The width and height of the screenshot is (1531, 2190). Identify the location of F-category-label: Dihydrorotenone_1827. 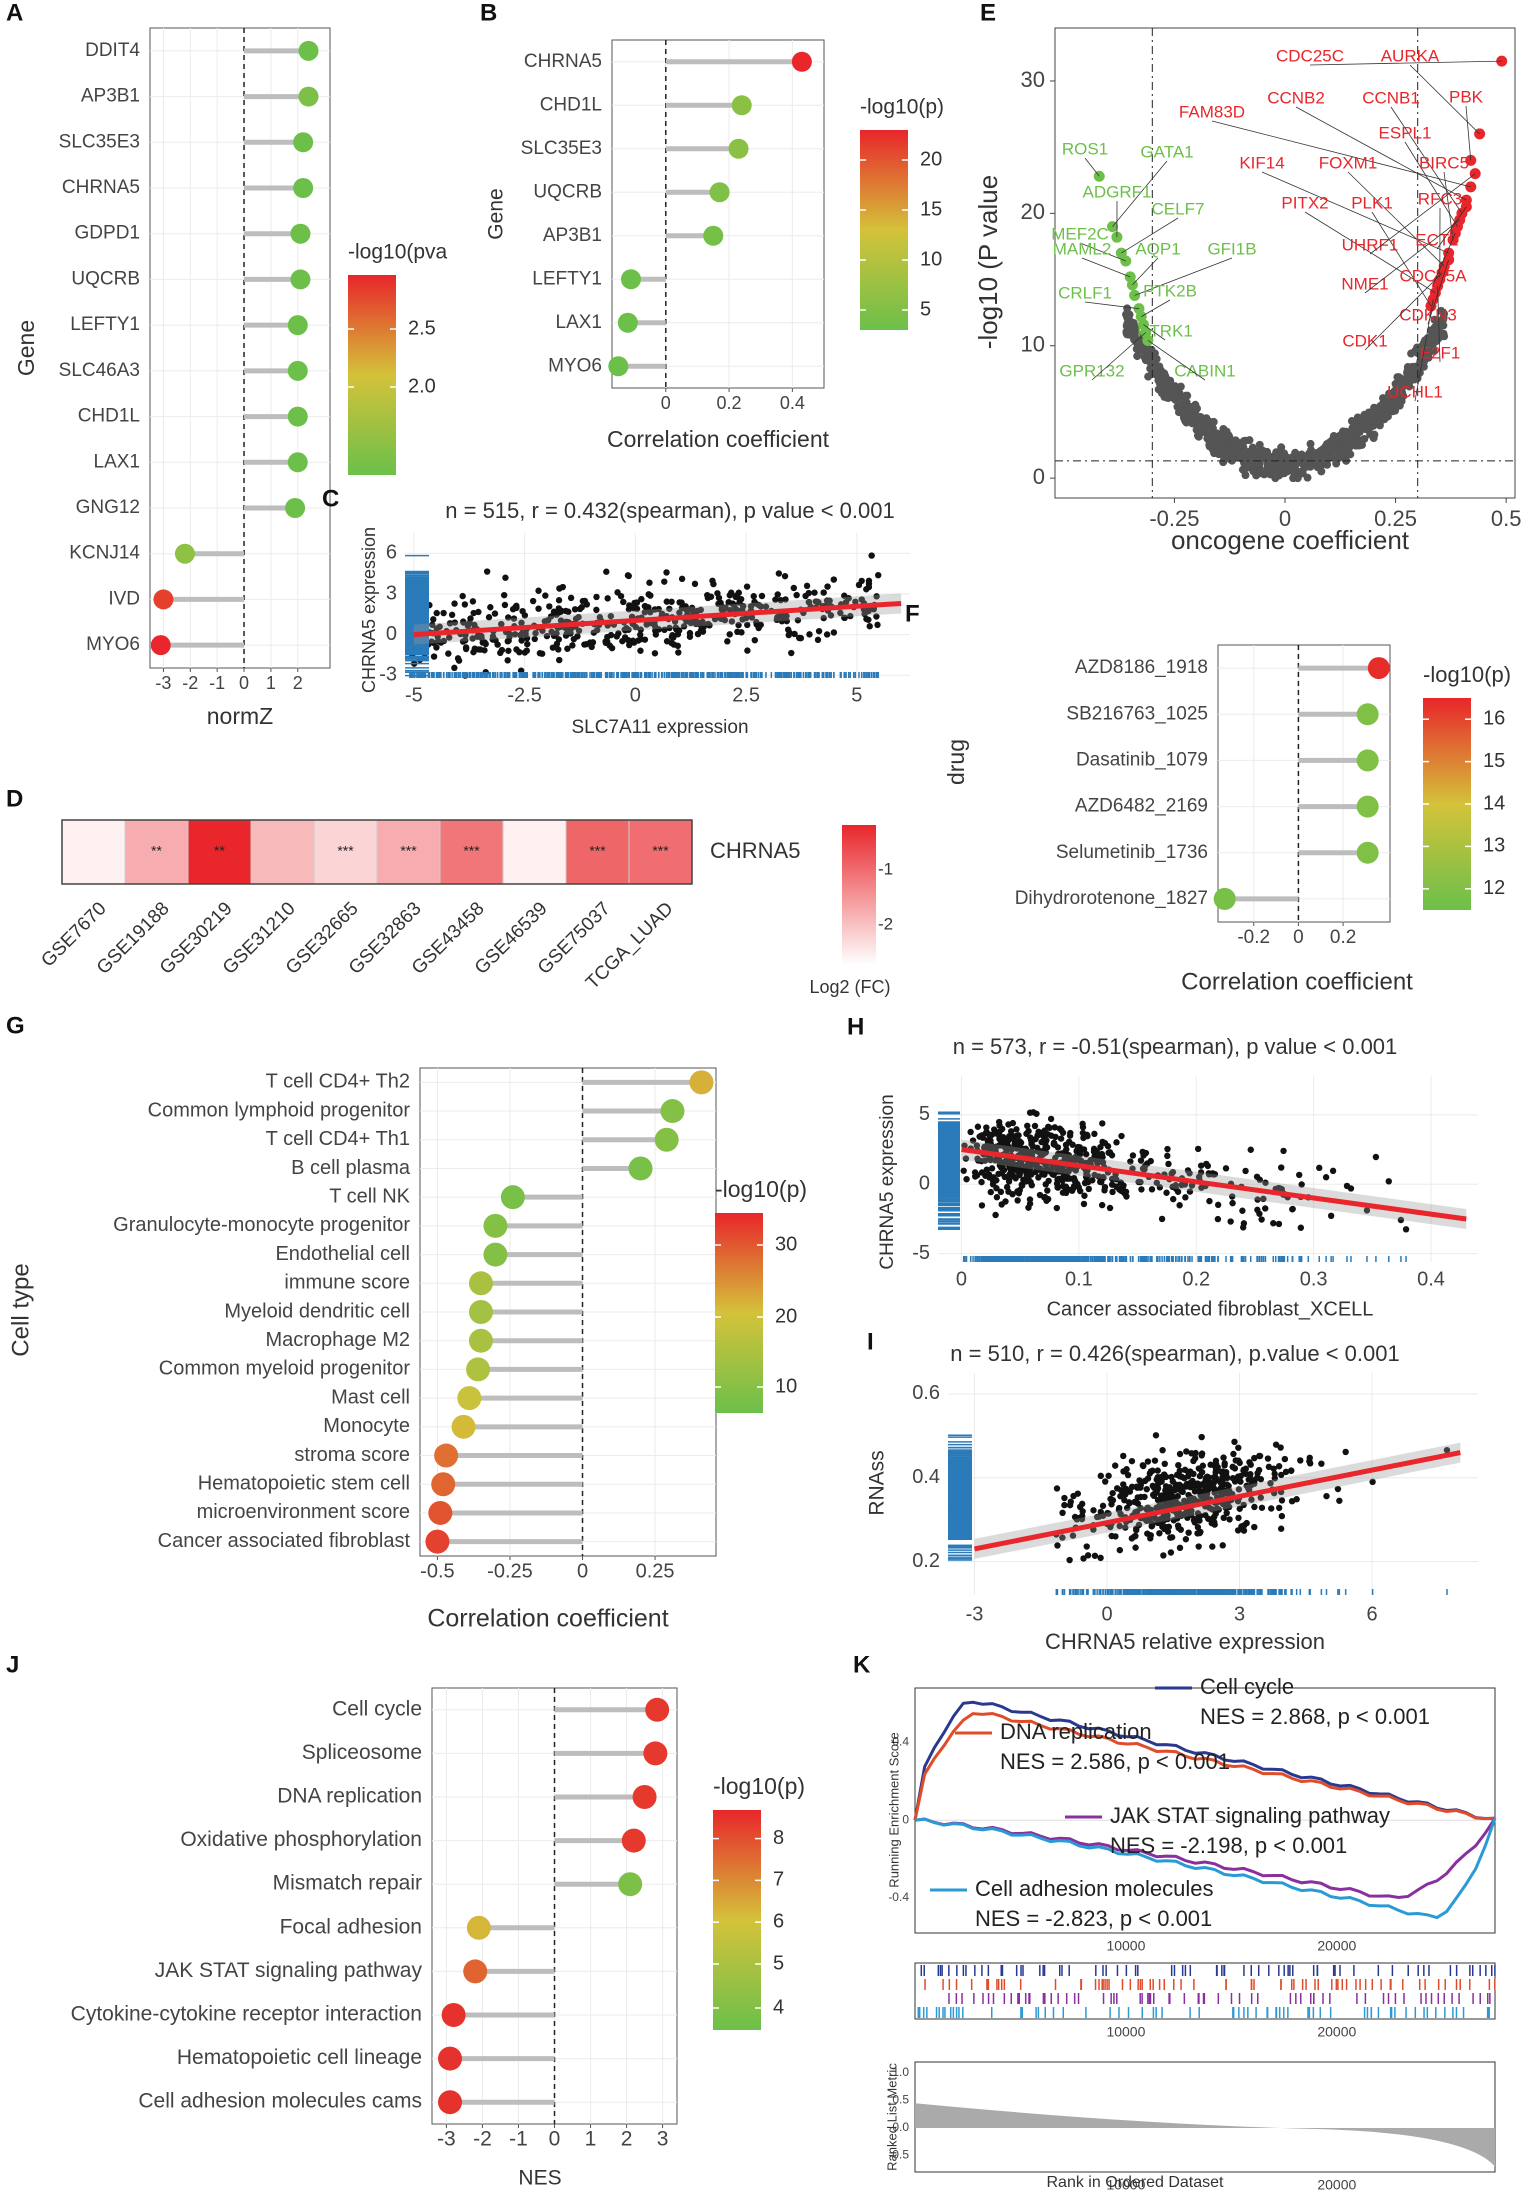
(1111, 898).